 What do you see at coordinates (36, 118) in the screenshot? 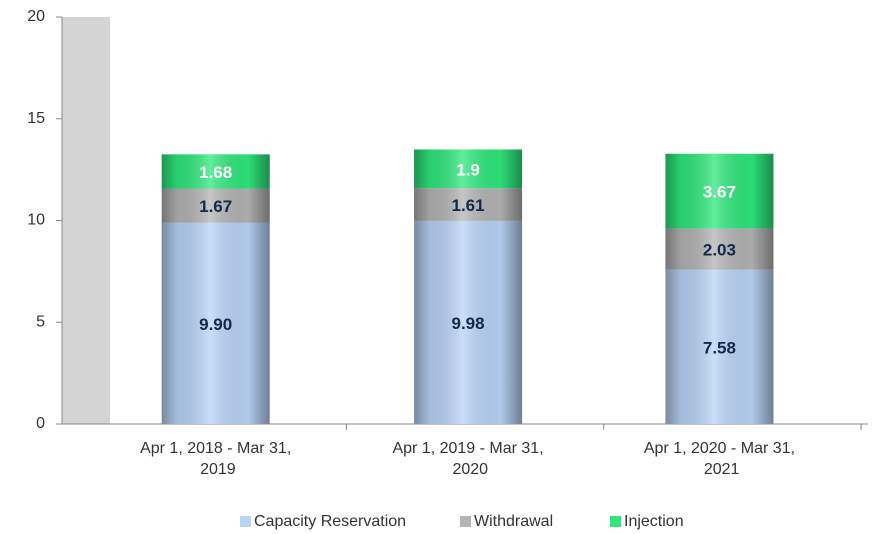
I see `y-tick-label: 15` at bounding box center [36, 118].